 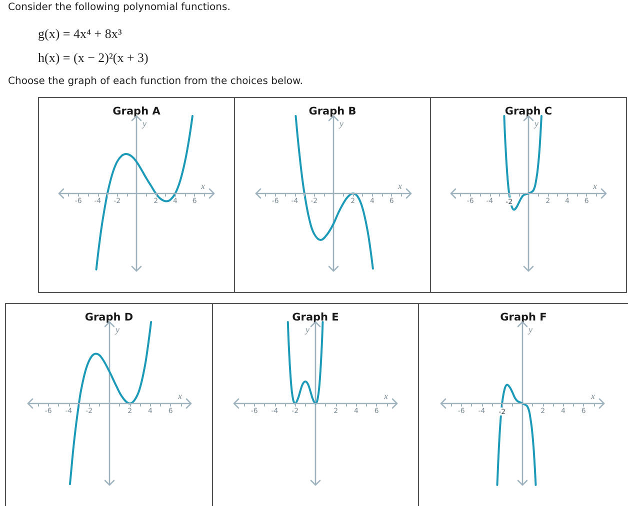 What do you see at coordinates (523, 318) in the screenshot?
I see `chart-title: Graph F` at bounding box center [523, 318].